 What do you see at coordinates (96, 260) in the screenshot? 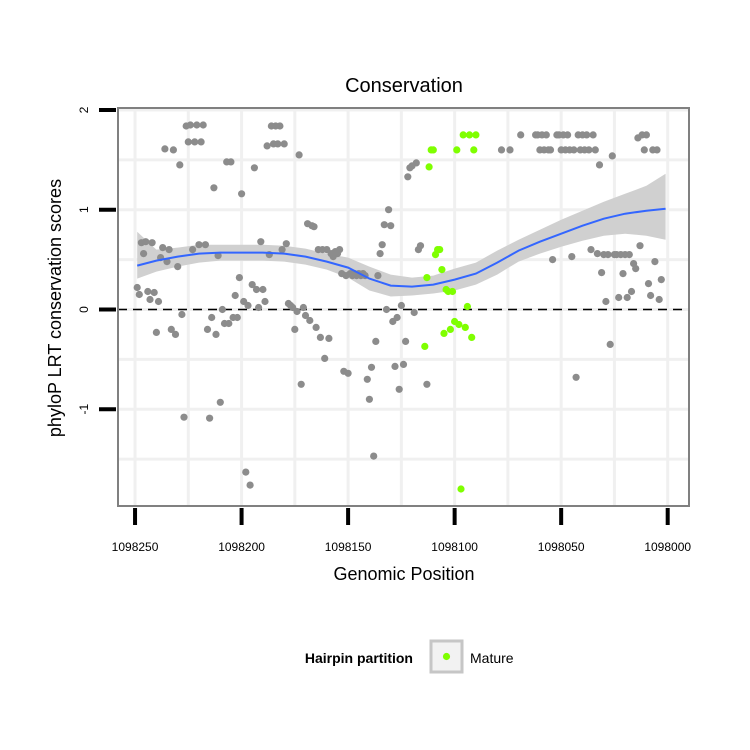
I see `y-axis: 2 1 0 -1` at bounding box center [96, 260].